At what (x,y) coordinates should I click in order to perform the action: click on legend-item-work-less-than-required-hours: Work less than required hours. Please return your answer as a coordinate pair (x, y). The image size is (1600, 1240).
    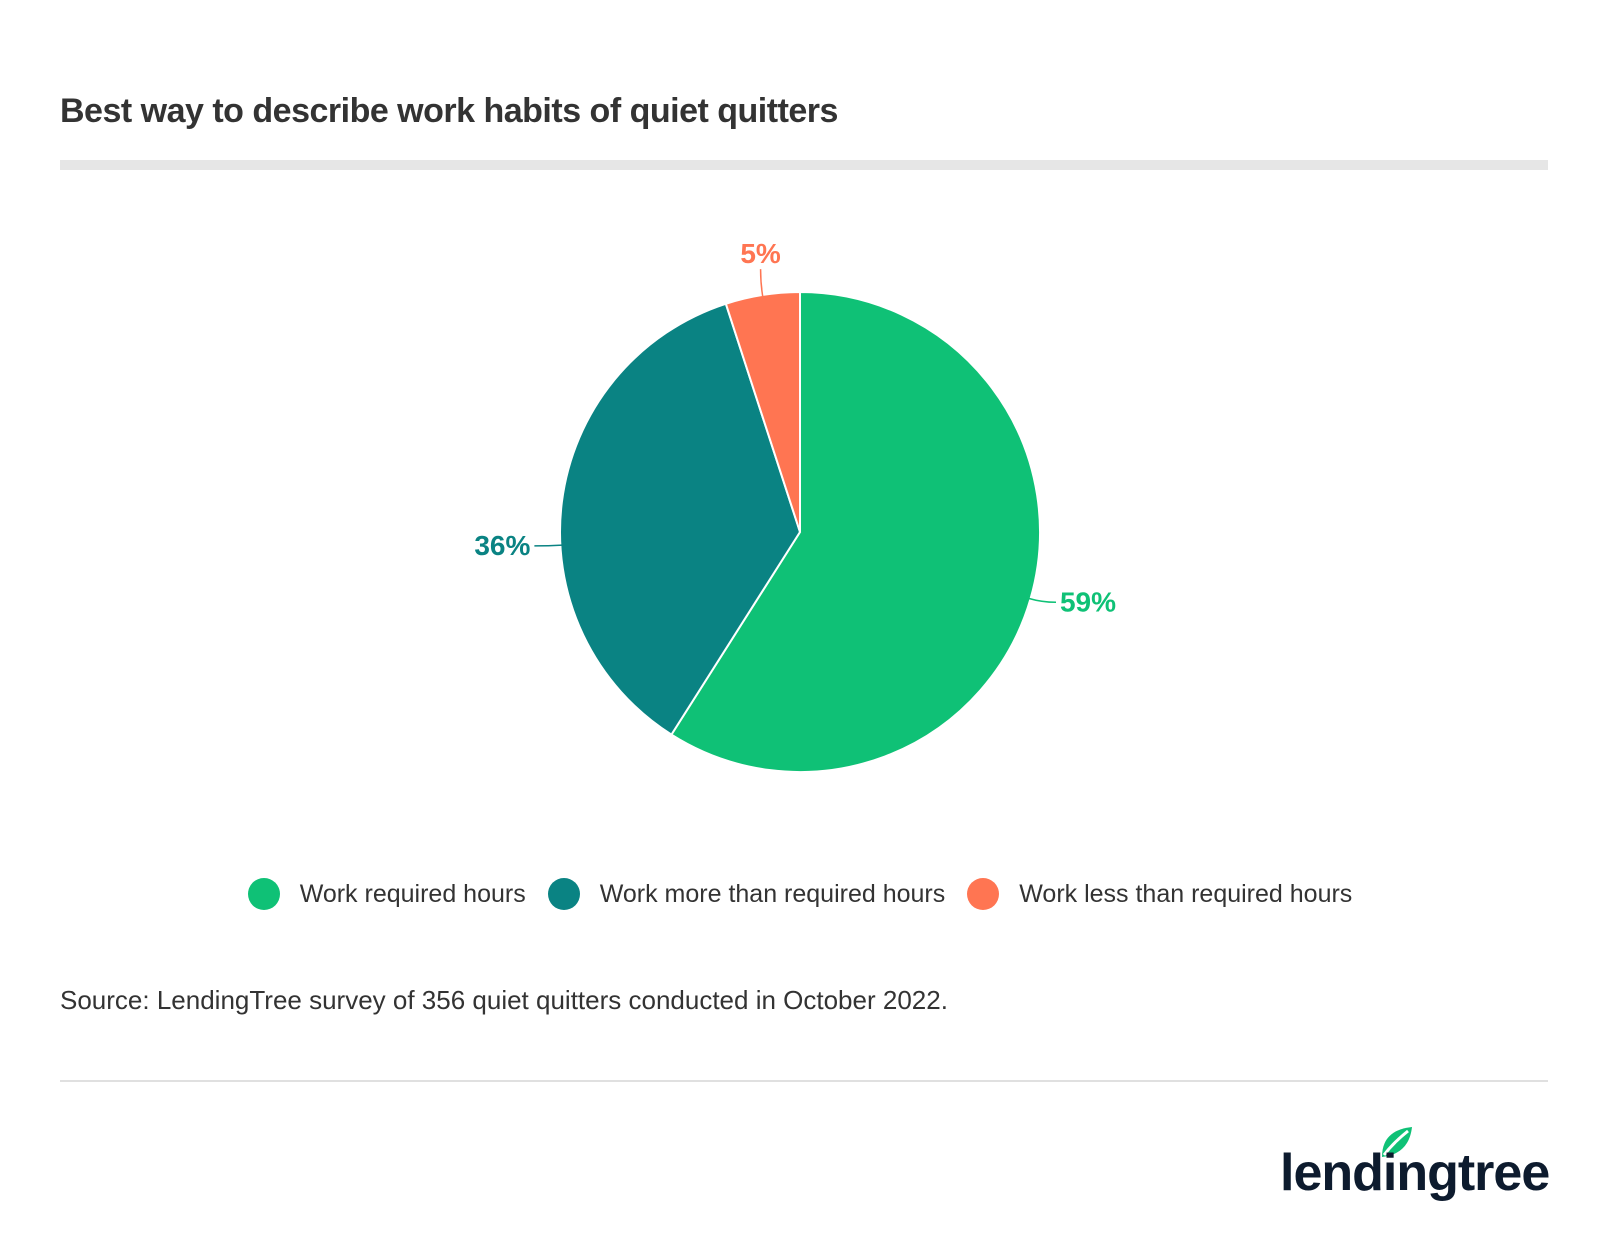
    Looking at the image, I should click on (1159, 894).